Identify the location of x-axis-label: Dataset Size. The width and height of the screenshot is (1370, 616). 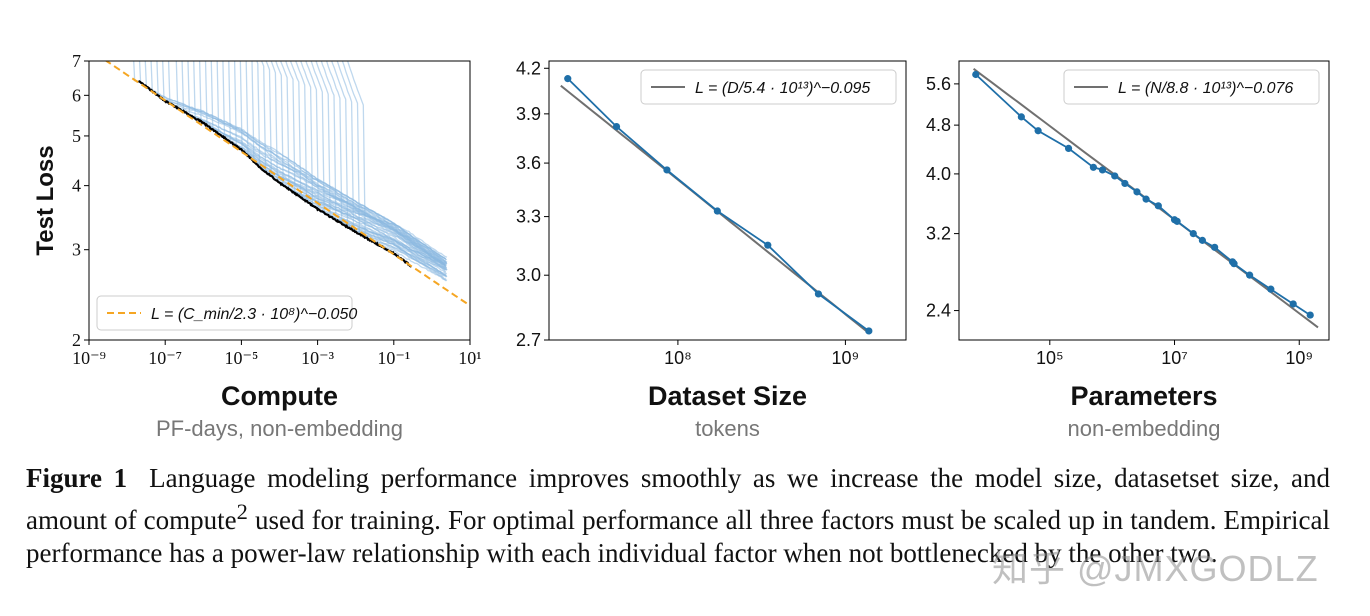
(727, 396).